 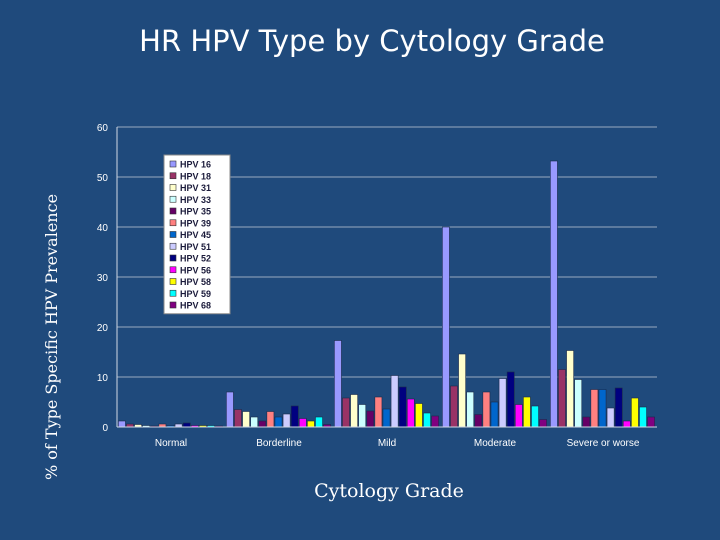 What do you see at coordinates (103, 328) in the screenshot?
I see `y-tick-label: 20` at bounding box center [103, 328].